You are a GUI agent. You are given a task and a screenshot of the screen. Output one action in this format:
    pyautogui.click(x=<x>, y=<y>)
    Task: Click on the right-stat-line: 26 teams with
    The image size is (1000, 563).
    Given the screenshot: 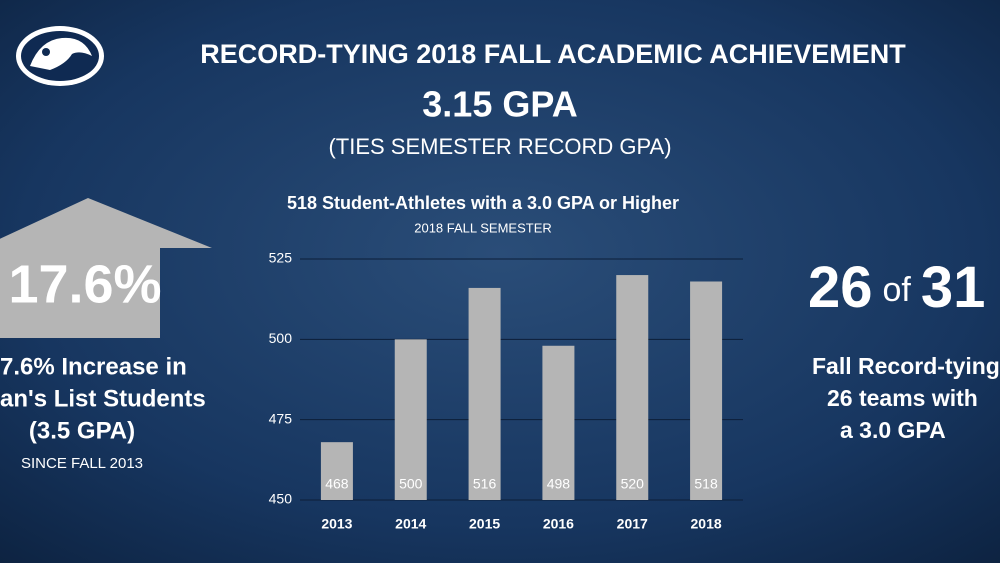 What is the action you would take?
    pyautogui.click(x=902, y=398)
    